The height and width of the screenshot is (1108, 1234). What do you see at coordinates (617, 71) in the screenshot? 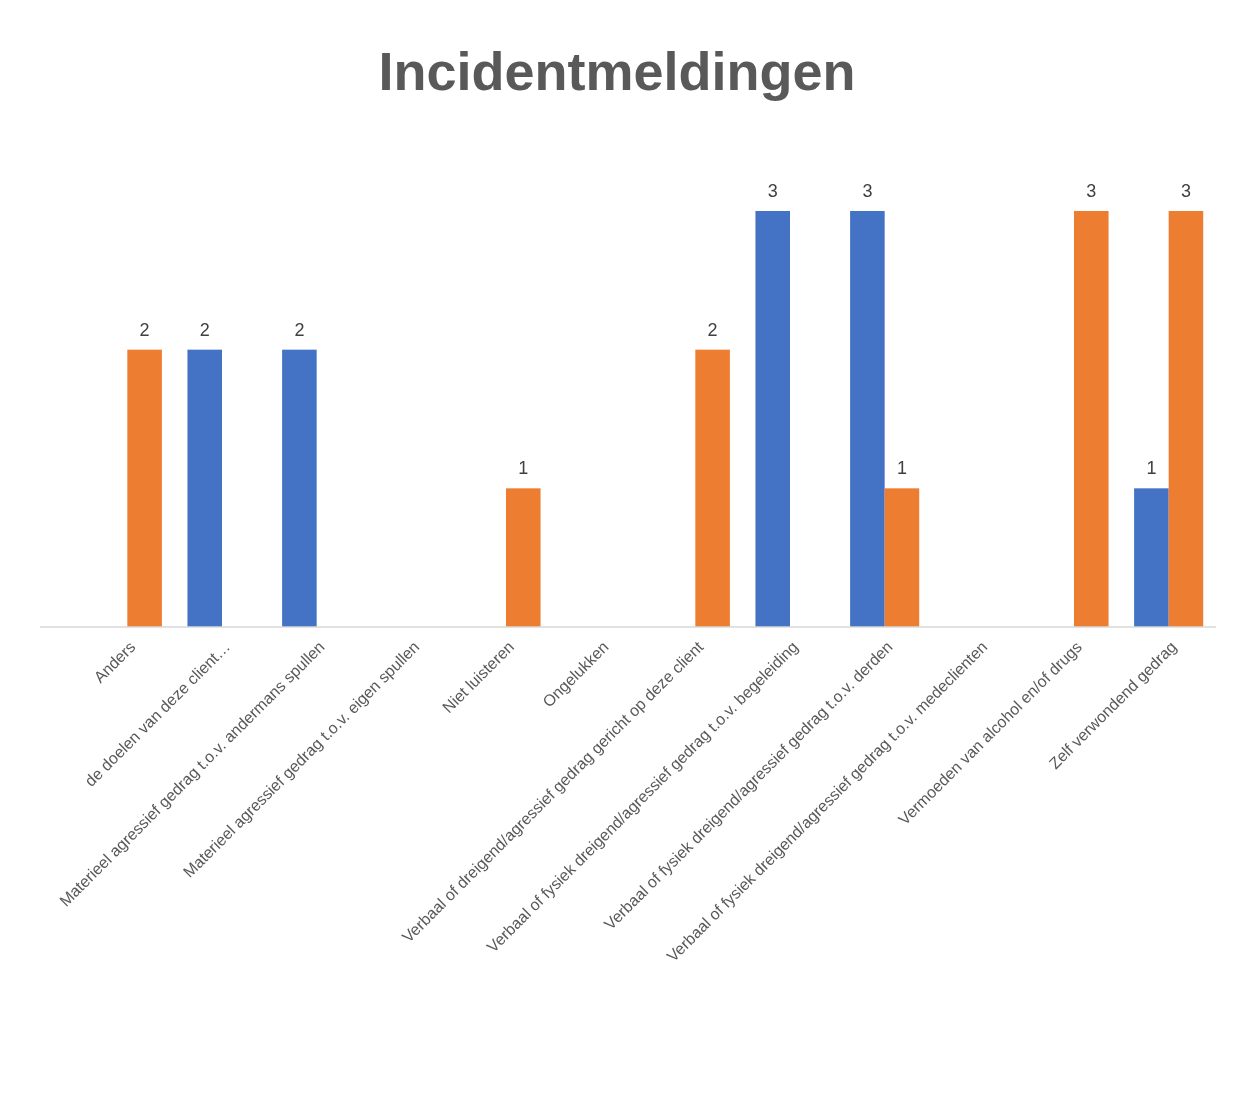
I see `chart-title: Incidentmeldingen` at bounding box center [617, 71].